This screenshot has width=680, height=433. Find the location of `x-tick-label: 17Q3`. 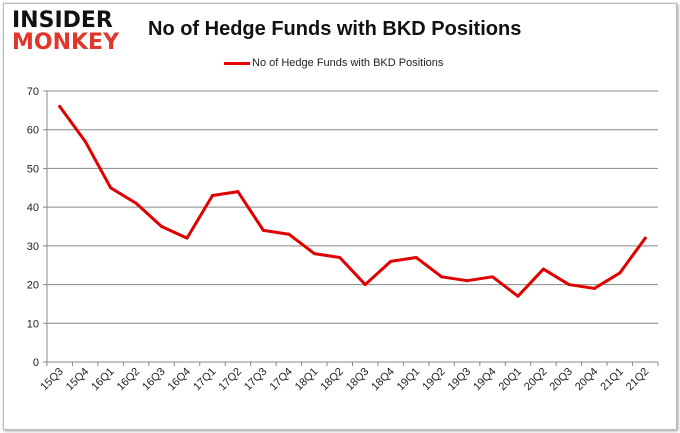

x-tick-label: 17Q3 is located at coordinates (256, 380).